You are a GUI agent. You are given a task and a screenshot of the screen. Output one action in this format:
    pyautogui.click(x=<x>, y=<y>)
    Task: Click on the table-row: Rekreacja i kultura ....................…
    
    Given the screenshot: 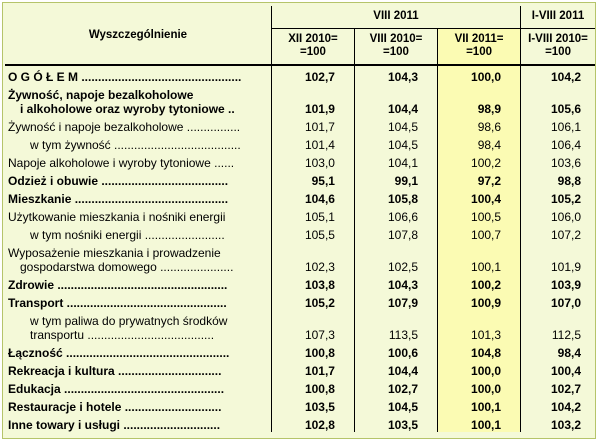 What is the action you would take?
    pyautogui.click(x=300, y=369)
    